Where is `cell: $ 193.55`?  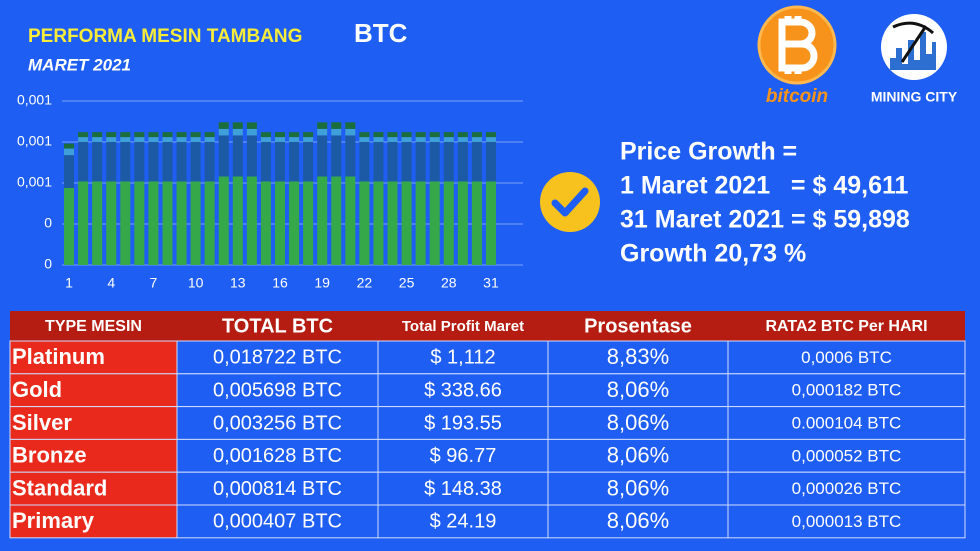 cell: $ 193.55 is located at coordinates (463, 423).